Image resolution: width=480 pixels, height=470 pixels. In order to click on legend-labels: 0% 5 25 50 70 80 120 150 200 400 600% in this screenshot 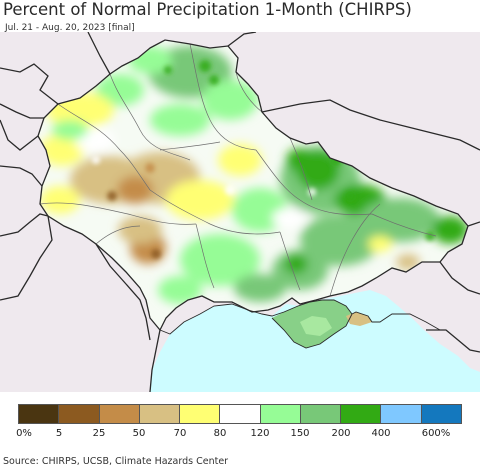, I will do `click(240, 435)`.